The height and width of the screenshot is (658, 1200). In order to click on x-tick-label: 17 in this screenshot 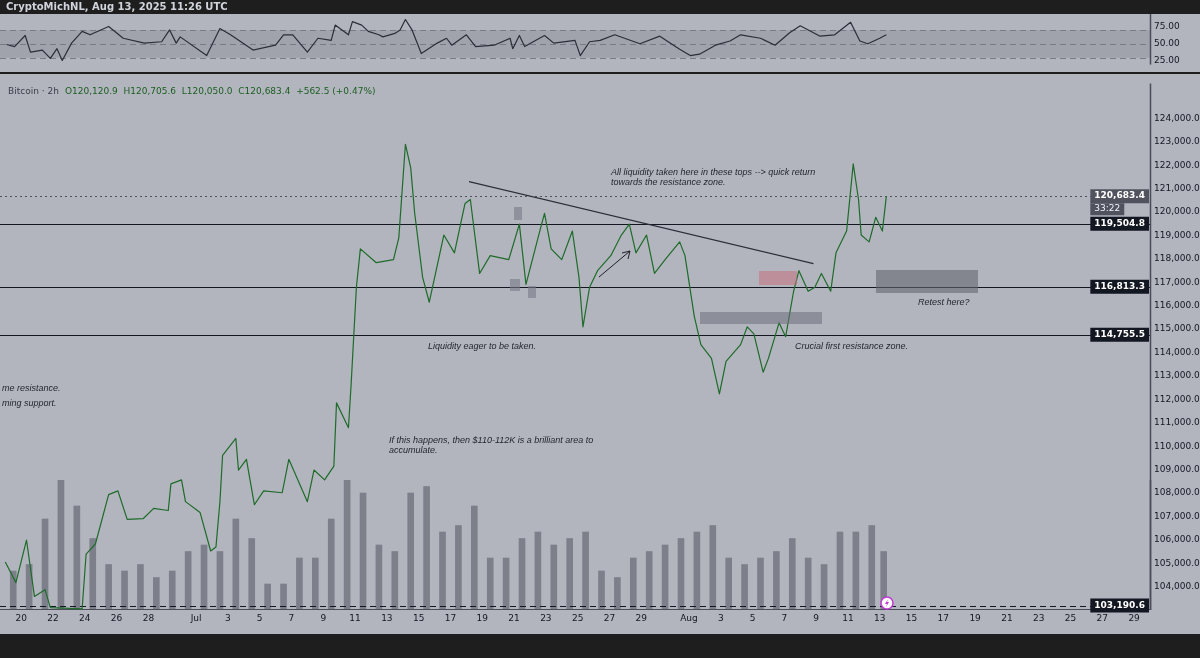, I will do `click(943, 617)`.